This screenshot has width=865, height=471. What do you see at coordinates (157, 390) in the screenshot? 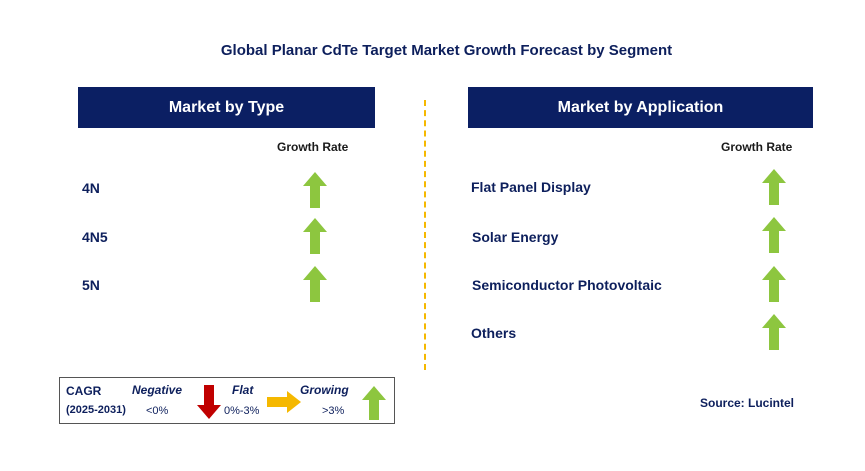
I see `legend-negative-label: Negative` at bounding box center [157, 390].